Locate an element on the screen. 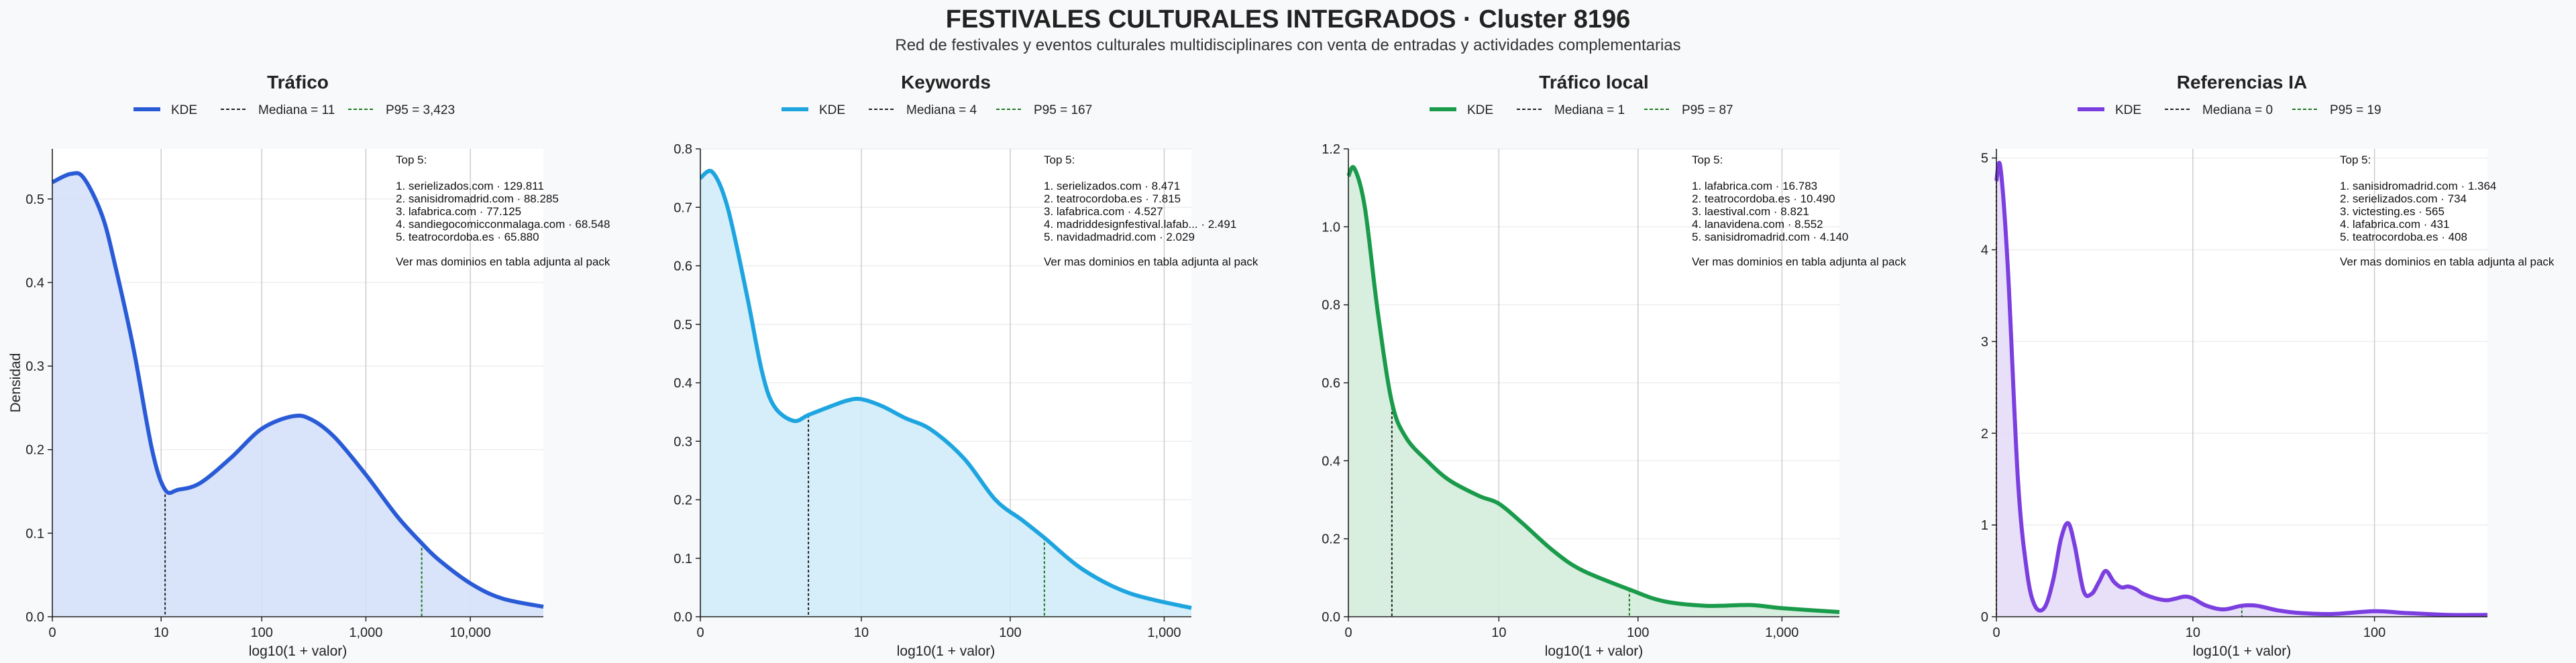 The width and height of the screenshot is (2576, 663). top-list-item: 4. madriddesignfestival.lafab... · 2.491 is located at coordinates (1140, 225).